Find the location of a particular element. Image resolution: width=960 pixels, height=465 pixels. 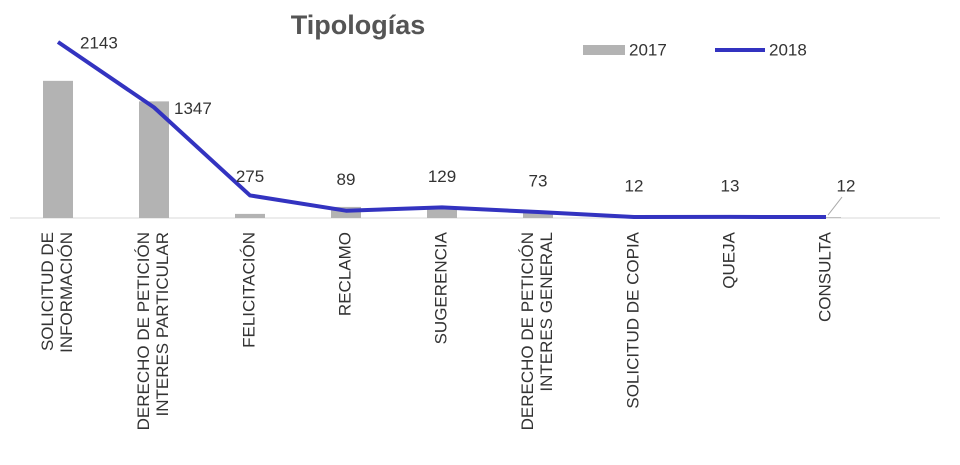

legend-label: 2017 is located at coordinates (648, 49).